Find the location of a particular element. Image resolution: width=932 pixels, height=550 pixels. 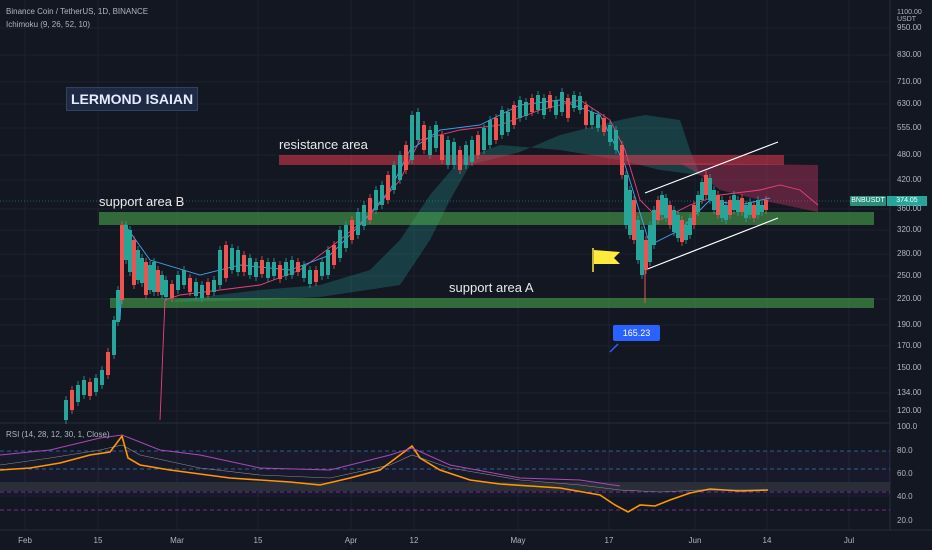

price-tick-label: 480.00 is located at coordinates (909, 154).